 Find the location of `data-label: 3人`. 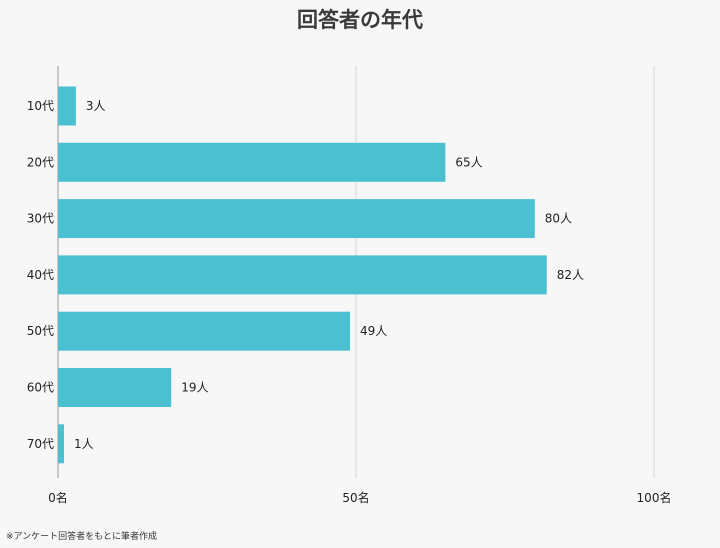

data-label: 3人 is located at coordinates (96, 106).